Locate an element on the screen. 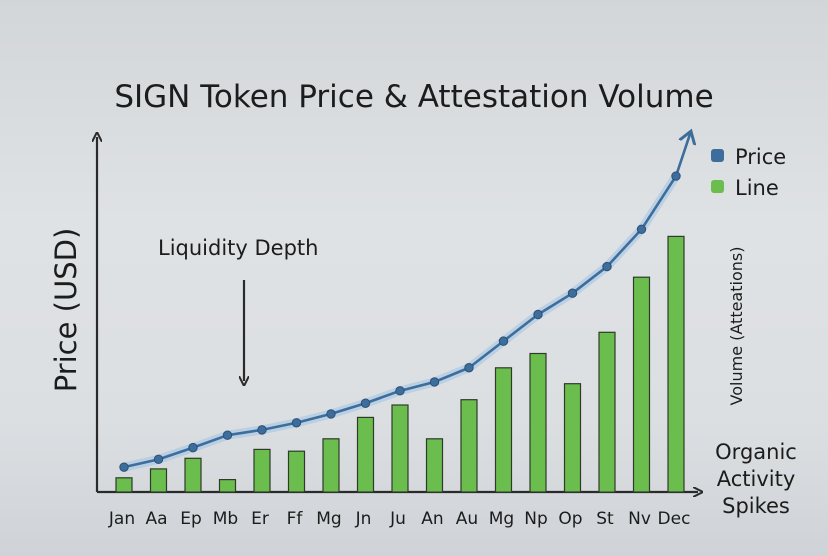 The image size is (828, 556). x-tick-labels: Jan Aa Ep Mb Er Ff Mg Jn Ju An Au Mg Np Op St Nv Dec is located at coordinates (399, 519).